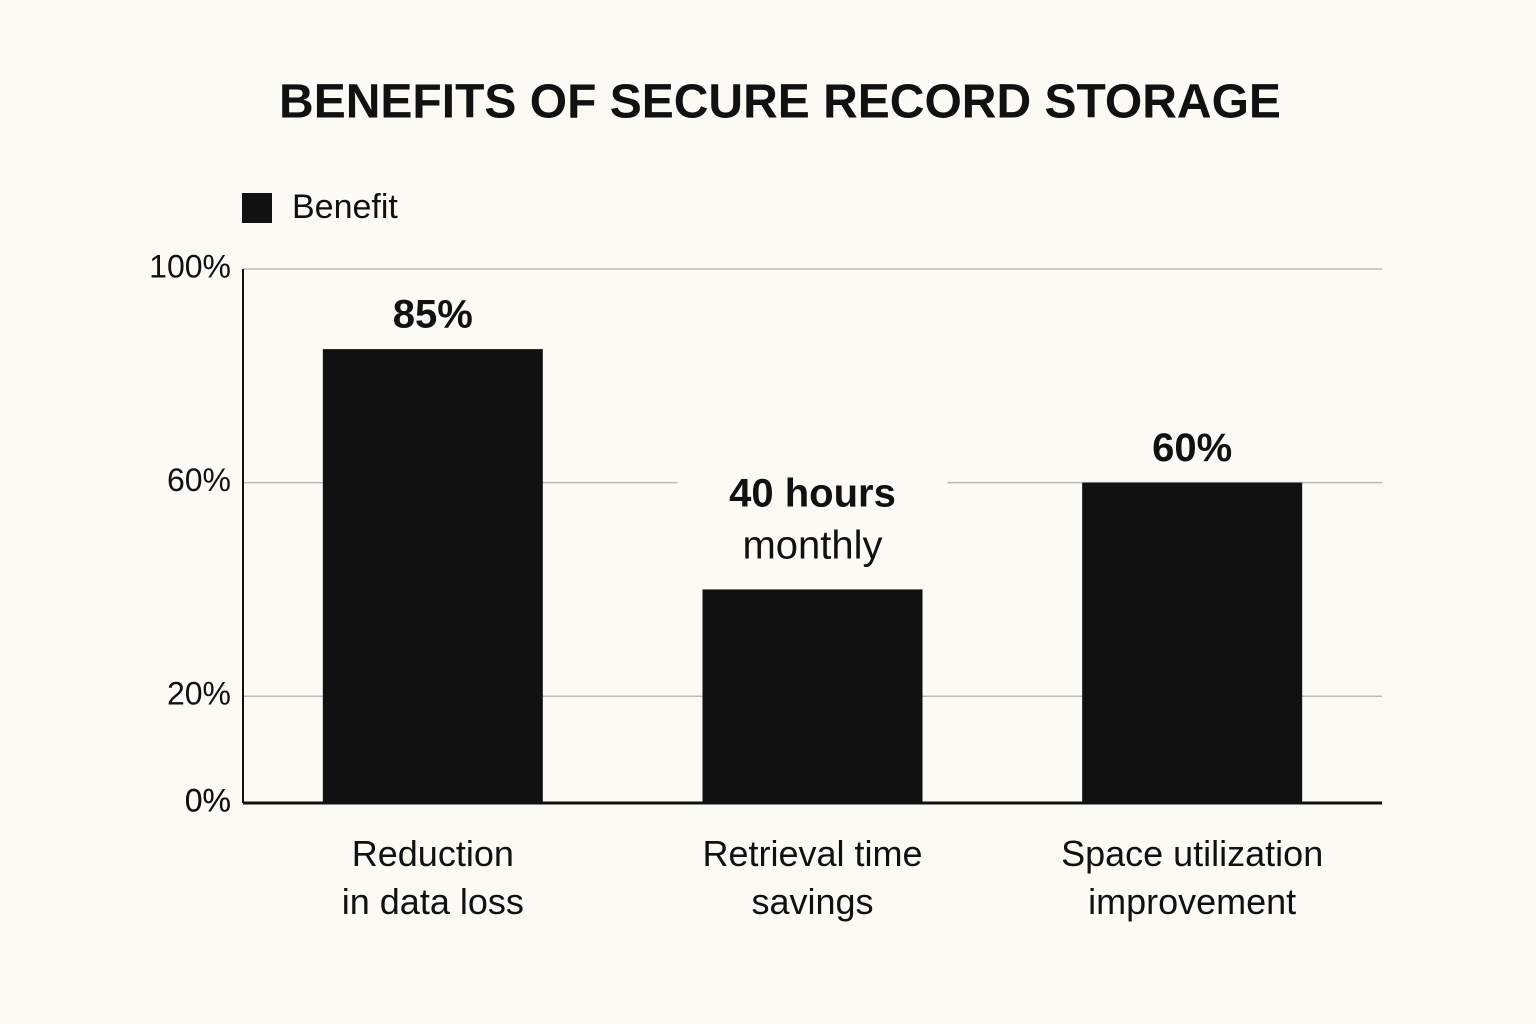 The width and height of the screenshot is (1536, 1024). Describe the element at coordinates (1192, 448) in the screenshot. I see `value-label: 60%` at that location.